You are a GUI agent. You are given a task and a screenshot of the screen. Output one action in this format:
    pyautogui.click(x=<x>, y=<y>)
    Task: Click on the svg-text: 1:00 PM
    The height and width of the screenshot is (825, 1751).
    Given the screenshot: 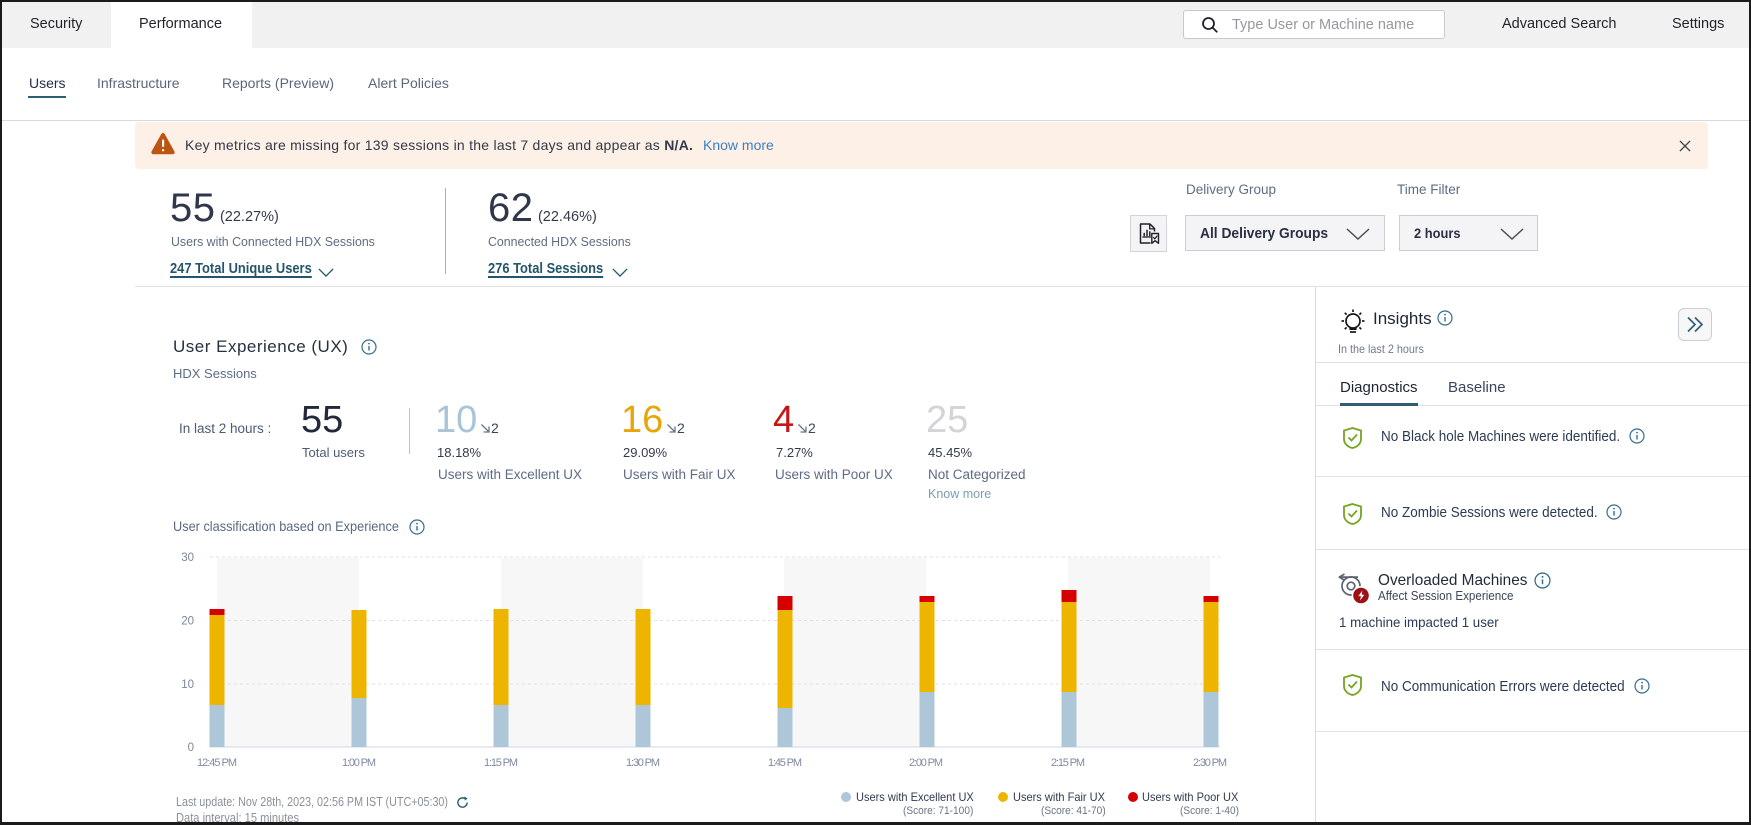 What is the action you would take?
    pyautogui.click(x=359, y=763)
    